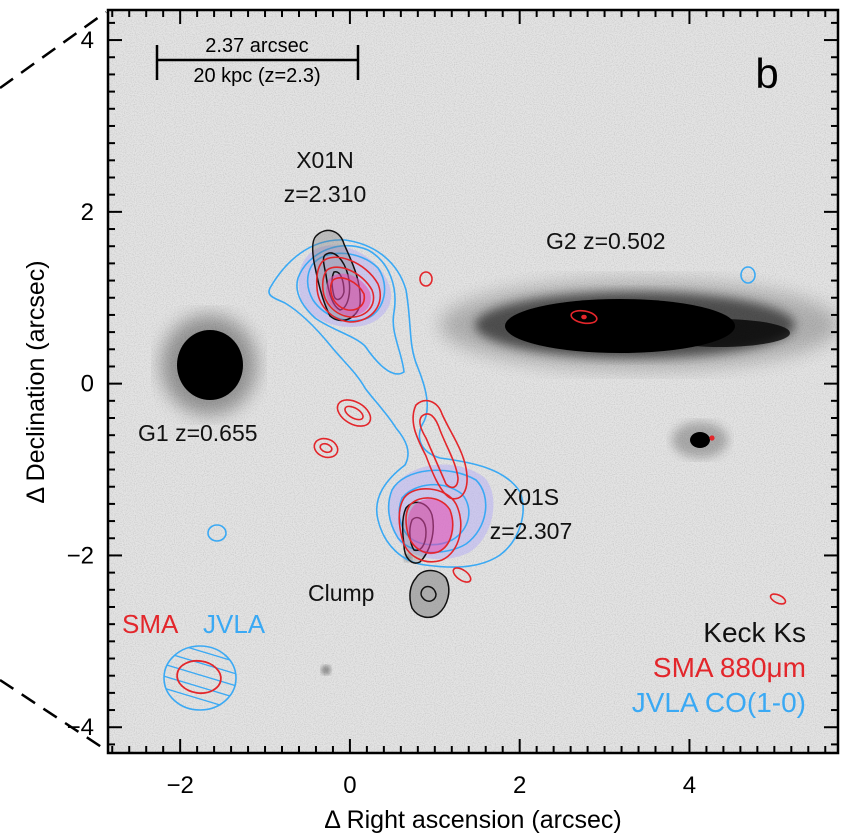 Image resolution: width=856 pixels, height=836 pixels. What do you see at coordinates (209, 365) in the screenshot?
I see `galaxy-g1-blob` at bounding box center [209, 365].